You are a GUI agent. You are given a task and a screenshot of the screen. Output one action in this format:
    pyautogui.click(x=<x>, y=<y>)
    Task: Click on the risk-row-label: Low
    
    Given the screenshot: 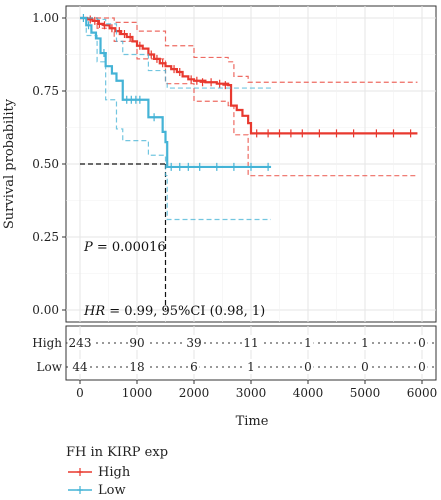 What is the action you would take?
    pyautogui.click(x=50, y=367)
    